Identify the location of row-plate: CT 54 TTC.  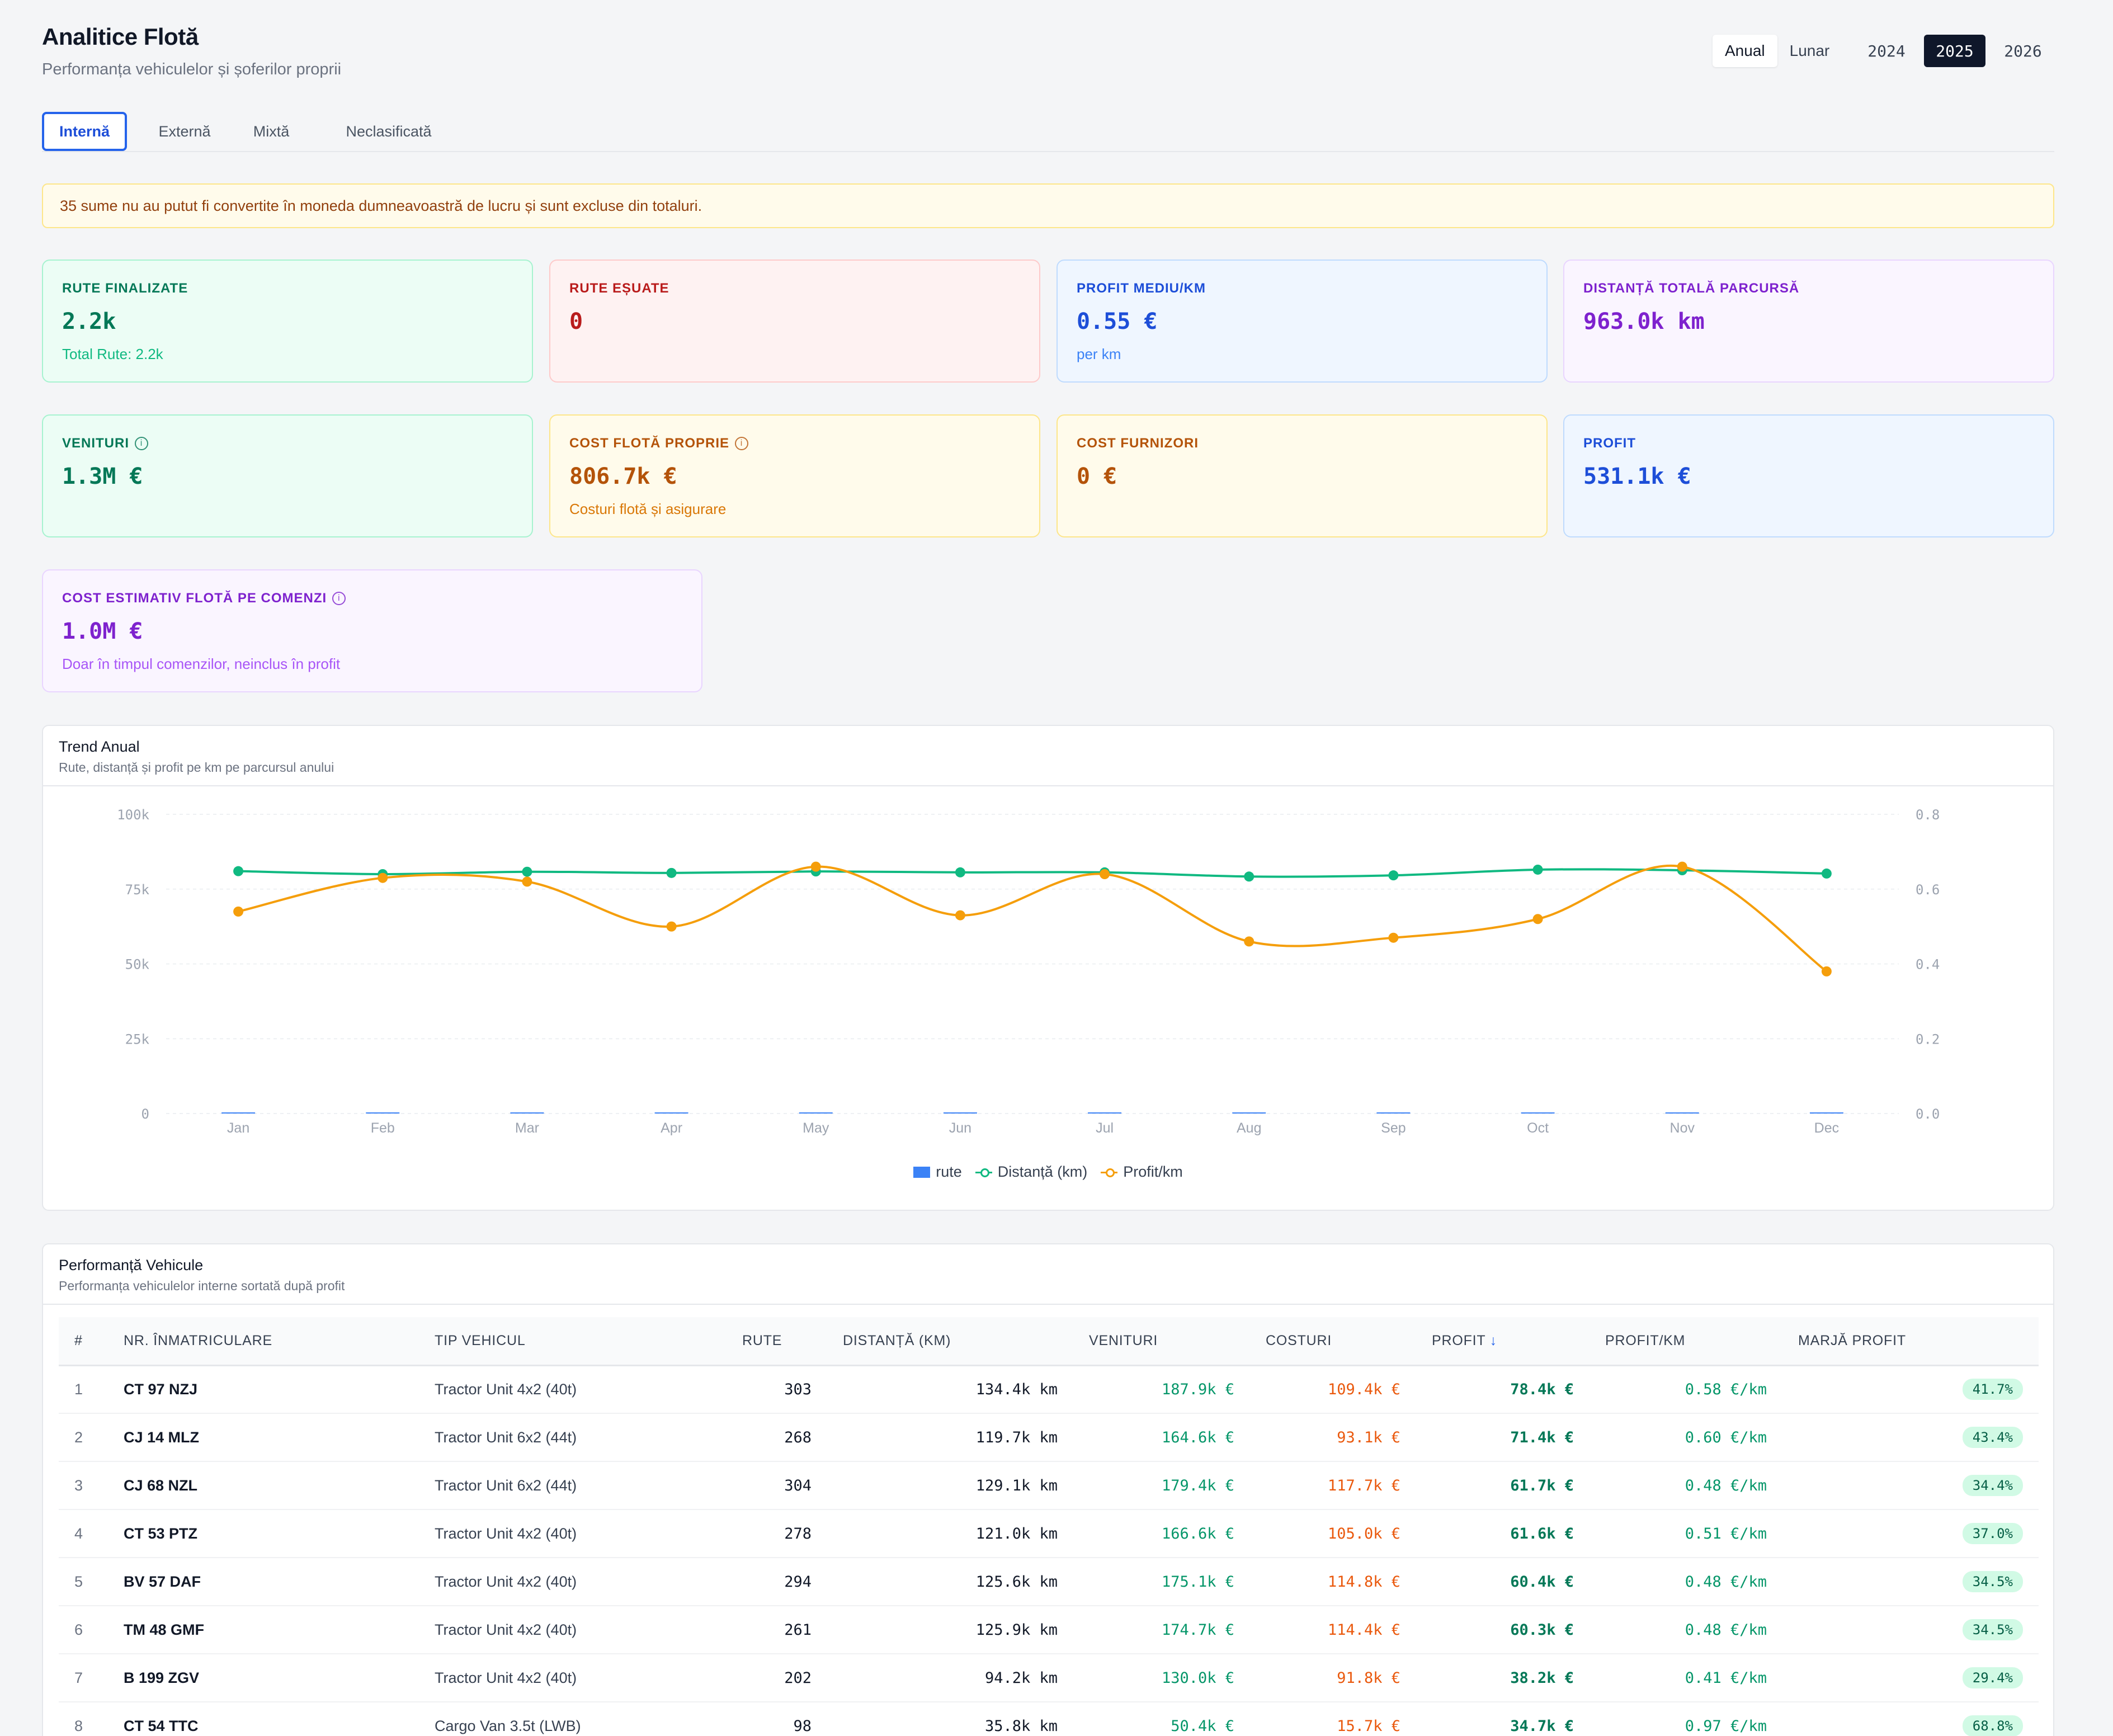
(263, 1719).